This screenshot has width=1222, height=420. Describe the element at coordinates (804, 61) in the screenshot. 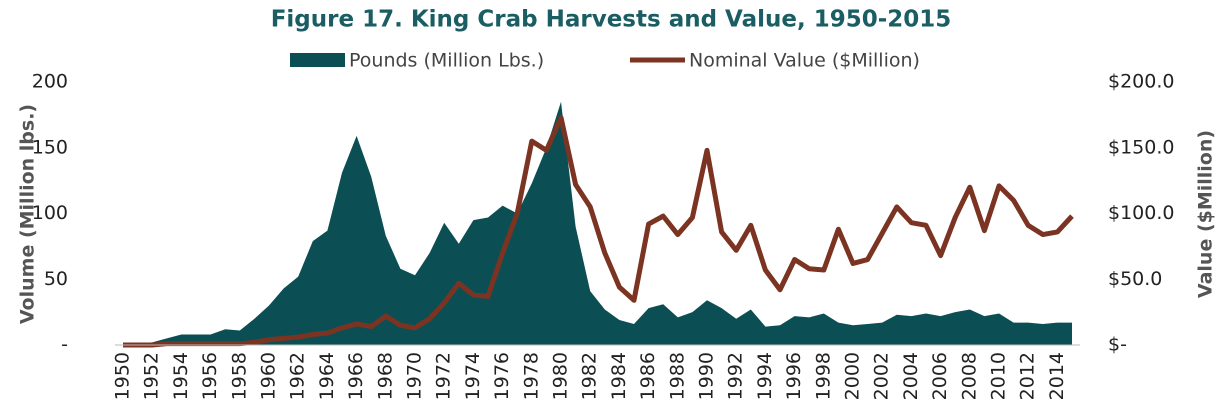

I see `legend-label: Nominal Value ($Million)` at that location.